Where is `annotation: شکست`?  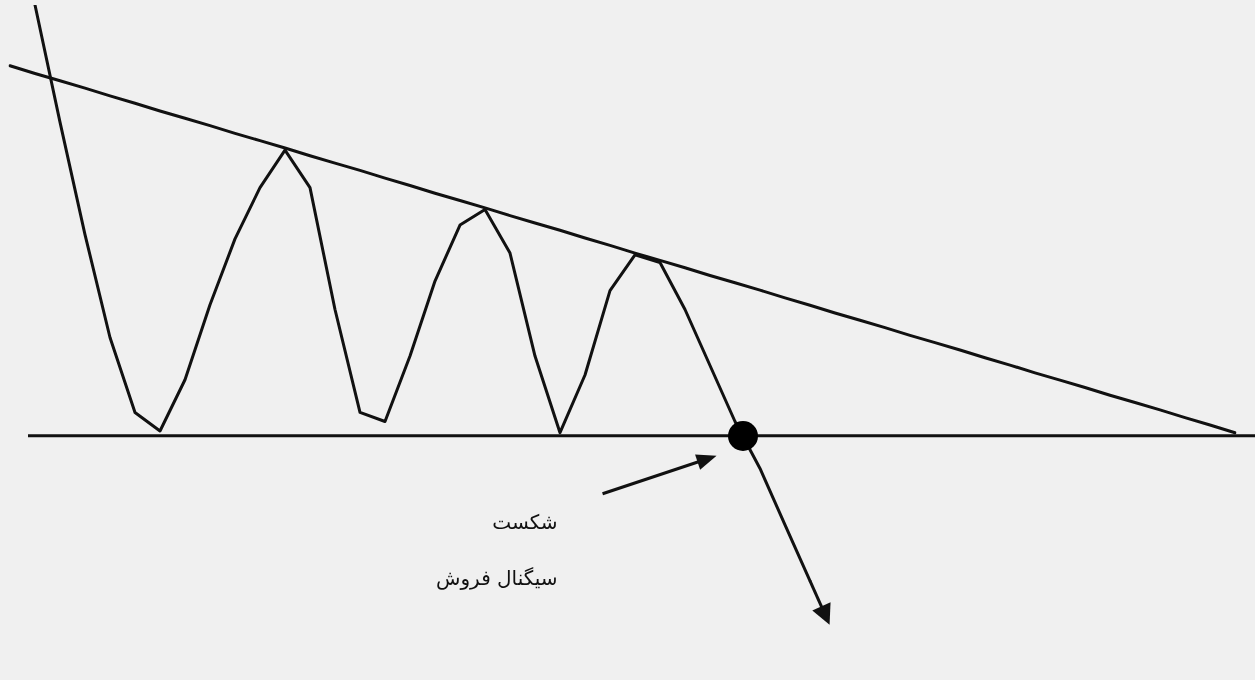
annotation: شکست is located at coordinates (524, 522).